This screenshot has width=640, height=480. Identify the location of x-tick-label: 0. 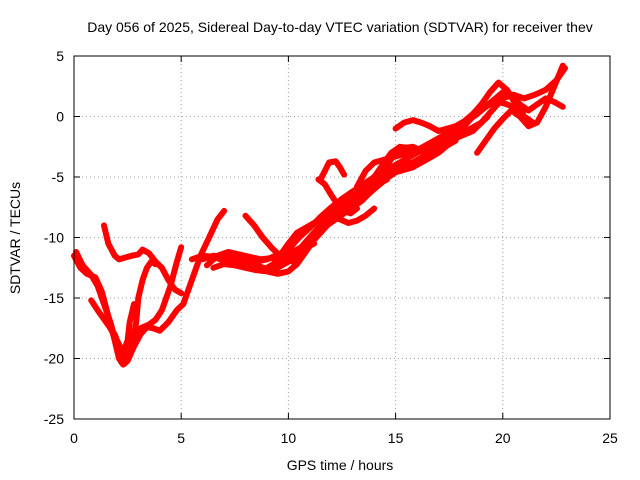
(74, 438).